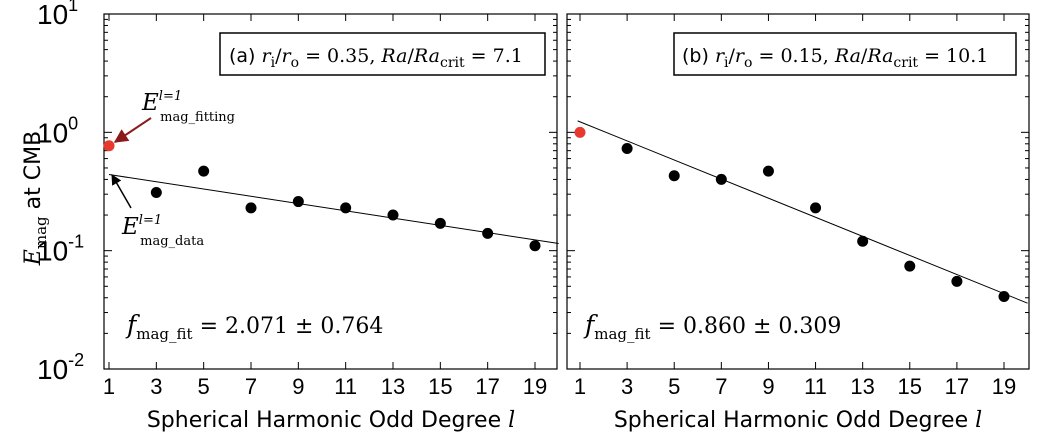 The width and height of the screenshot is (1044, 444). Describe the element at coordinates (60, 192) in the screenshot. I see `y-tick-labels: 10⁻² 10⁻¹ 10⁰ 101` at that location.